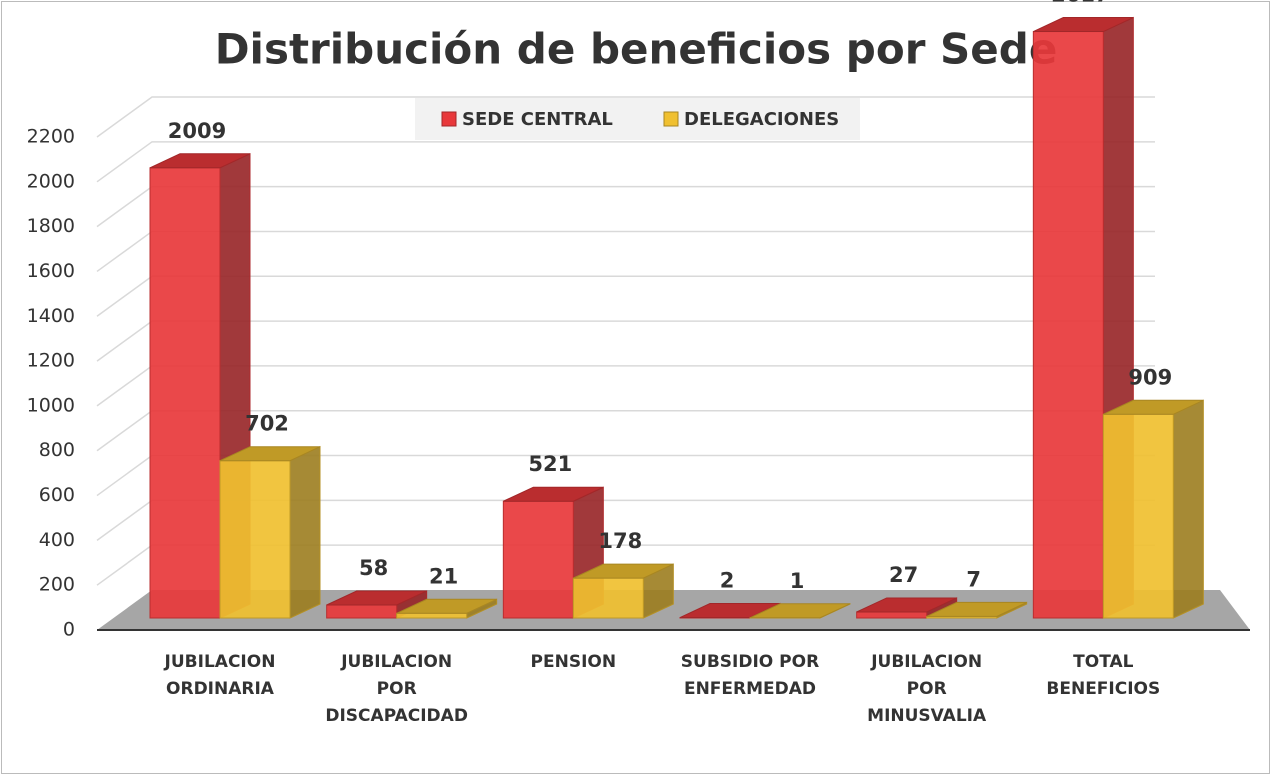 The width and height of the screenshot is (1272, 780). What do you see at coordinates (1103, 662) in the screenshot?
I see `x-tick-label: TOTAL` at bounding box center [1103, 662].